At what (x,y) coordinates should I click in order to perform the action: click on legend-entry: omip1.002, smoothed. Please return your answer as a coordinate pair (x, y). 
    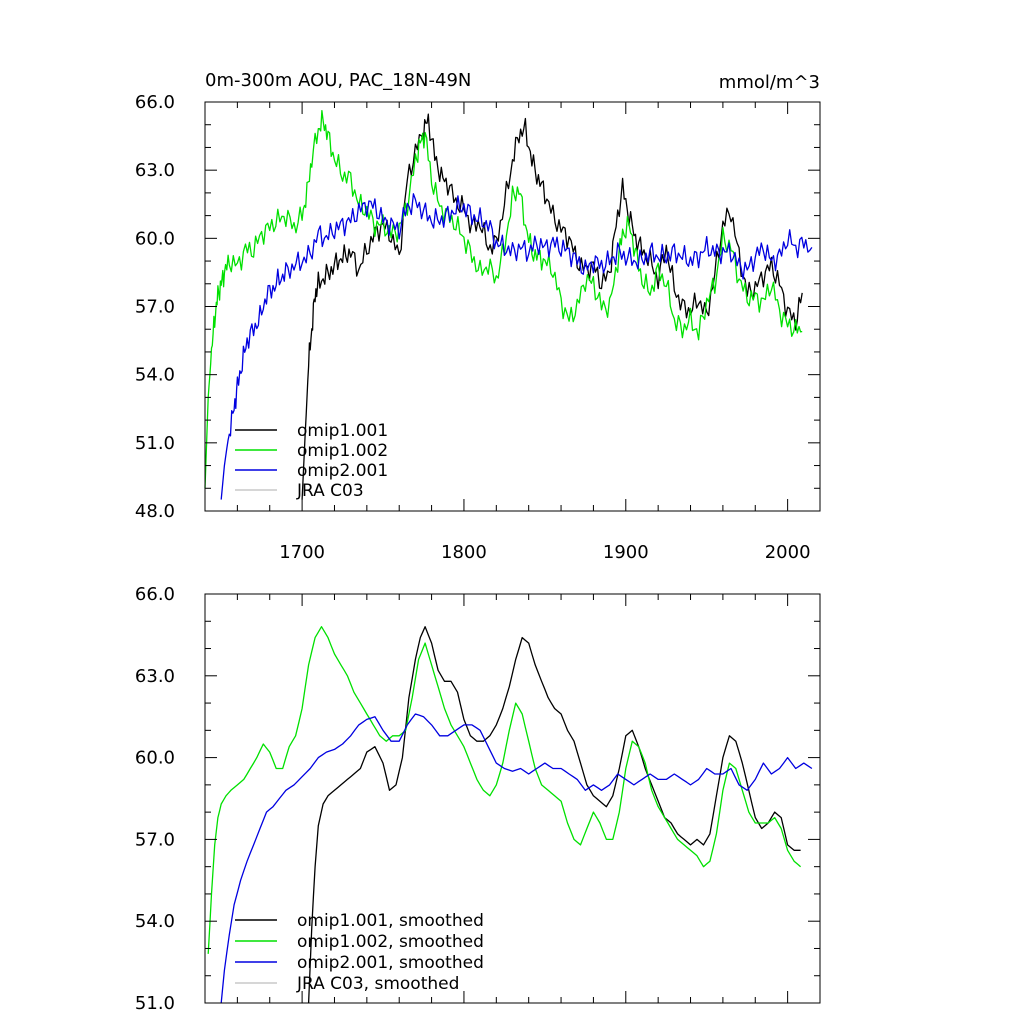
    Looking at the image, I should click on (390, 942).